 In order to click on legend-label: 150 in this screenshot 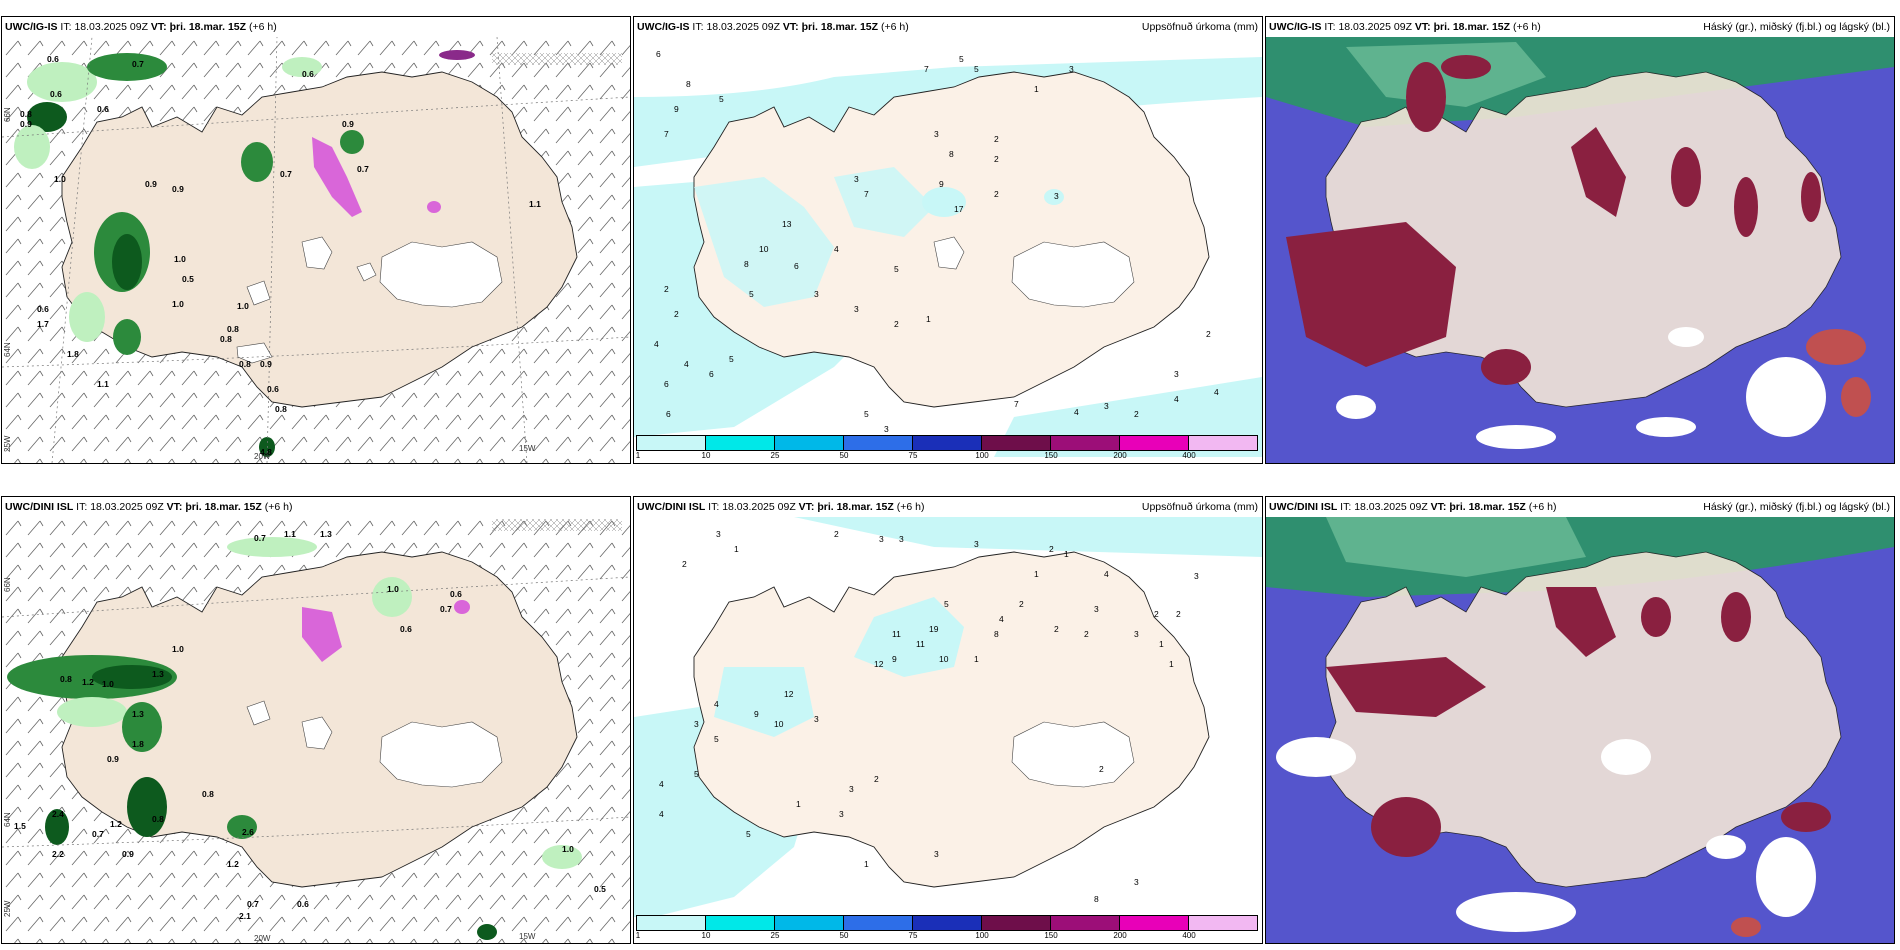, I will do `click(1051, 455)`.